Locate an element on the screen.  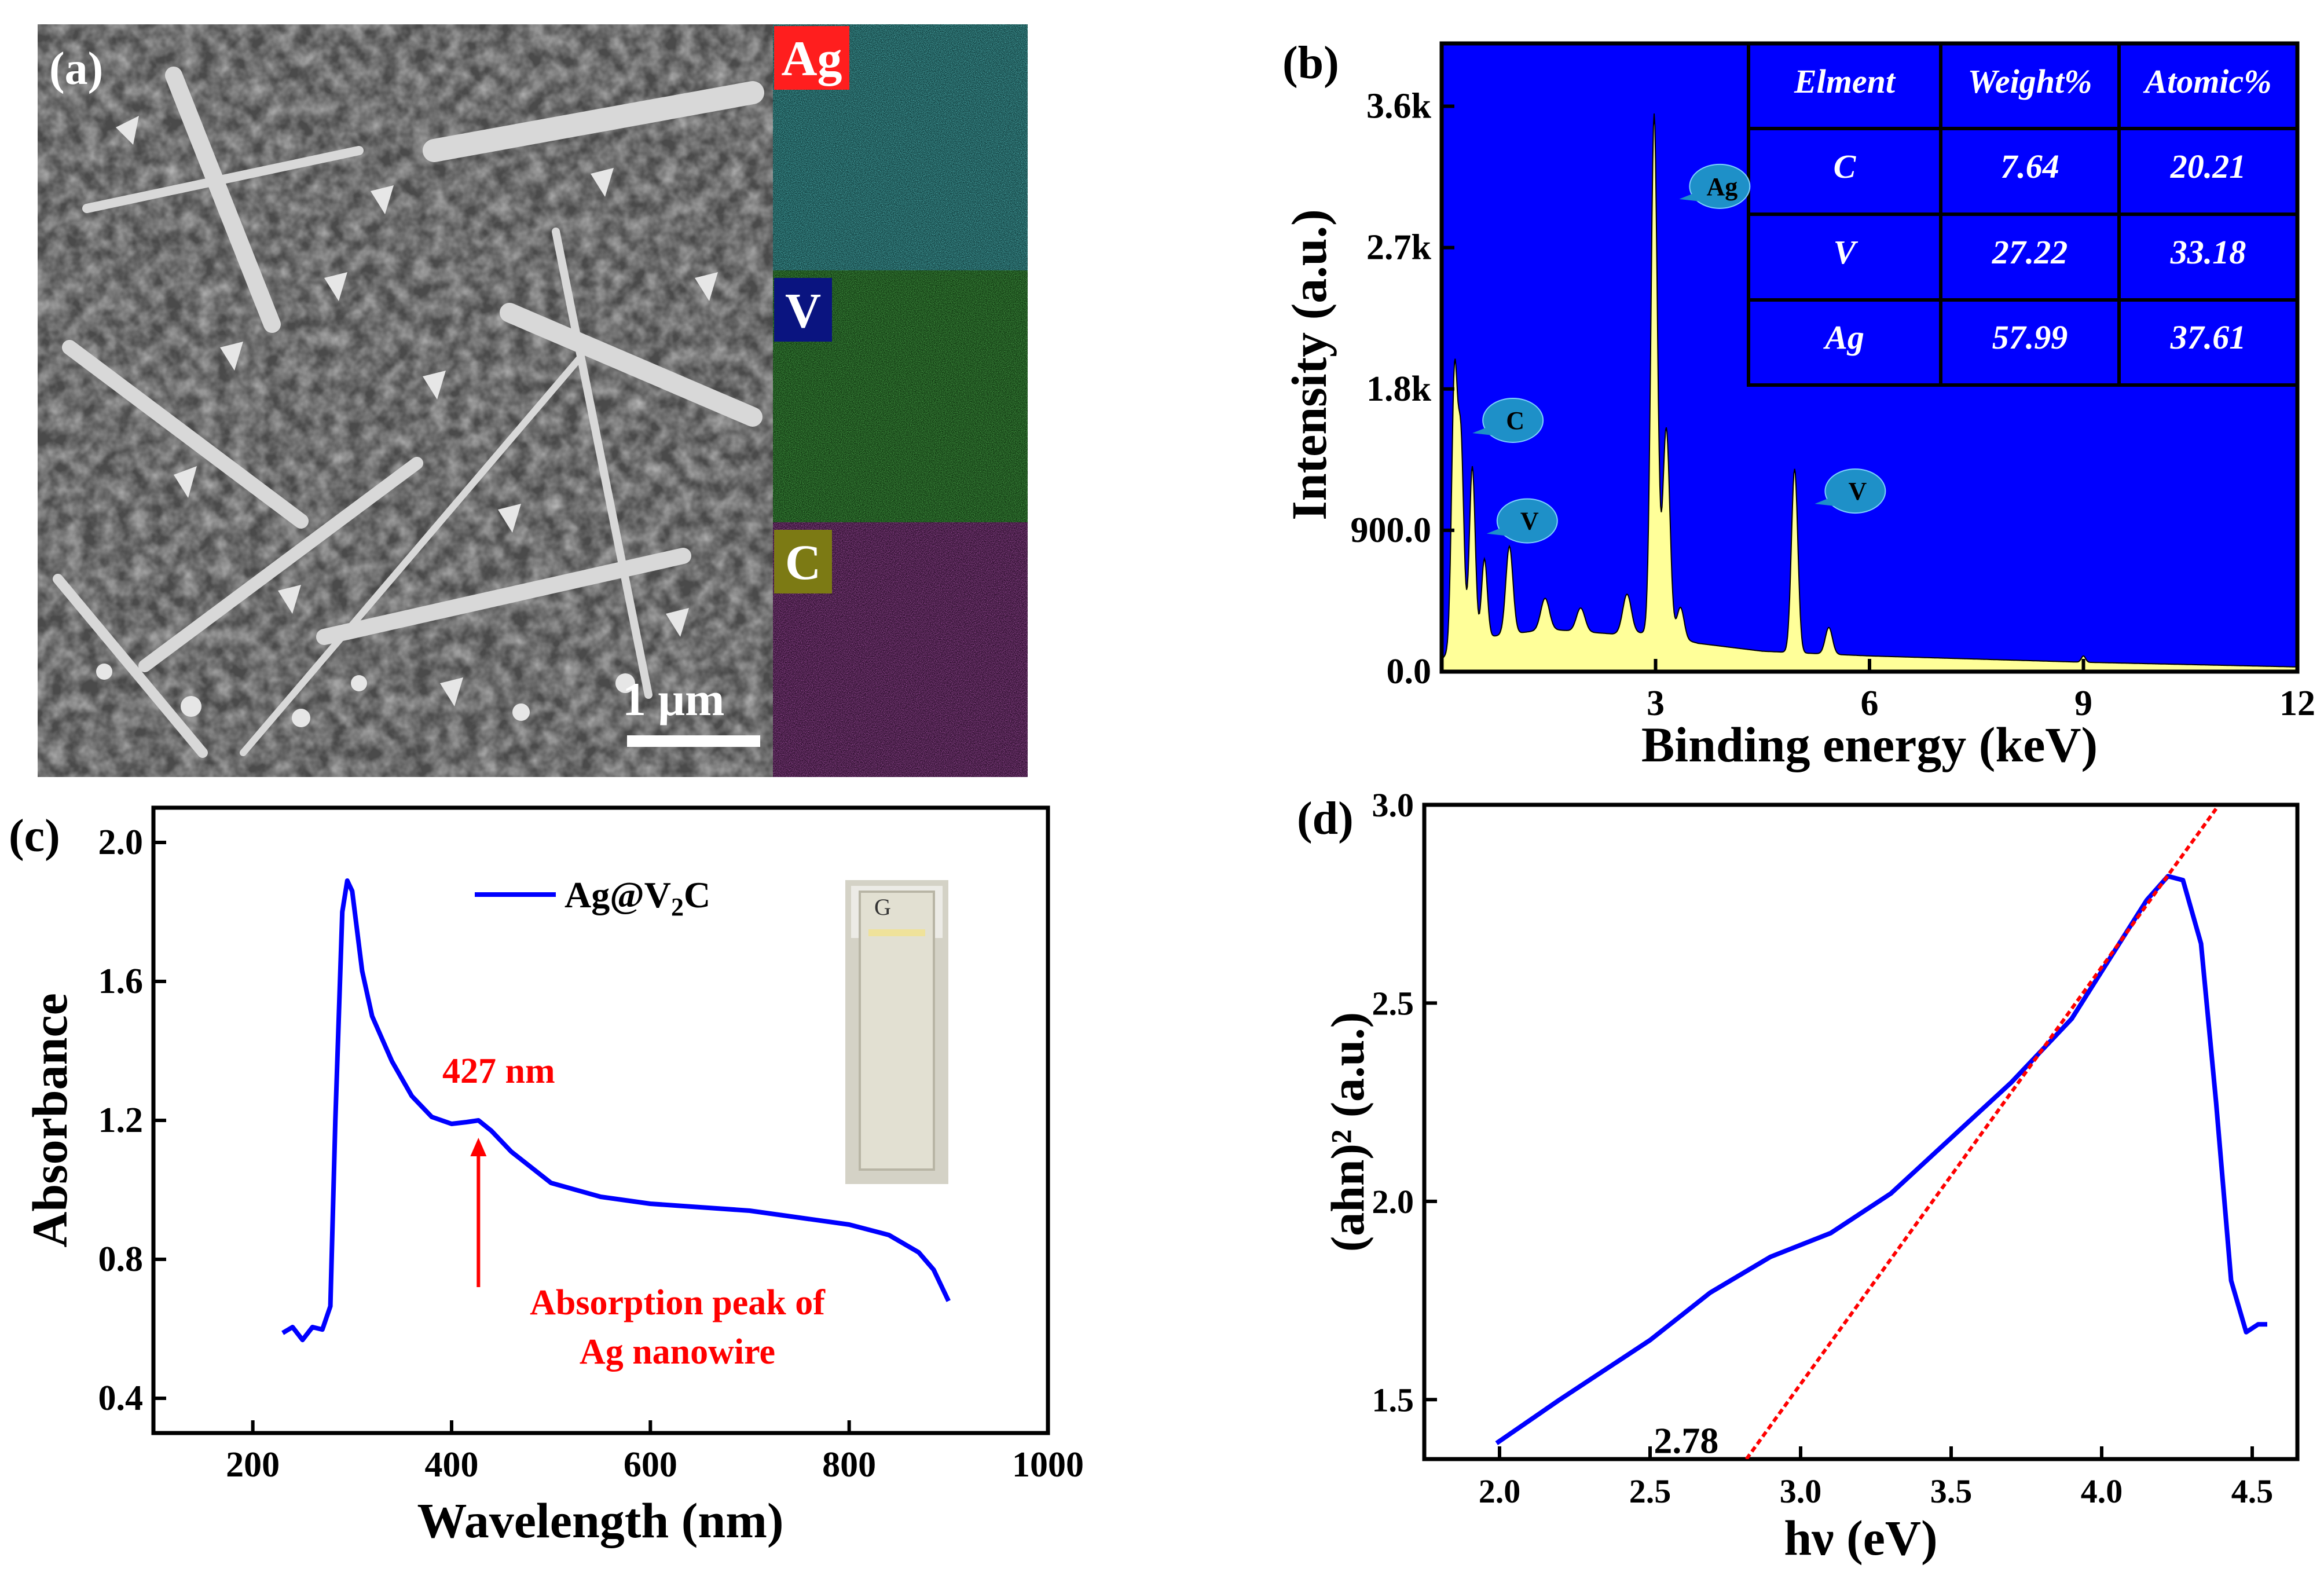
uv-y-axis-title: Absorbance is located at coordinates (50, 1120).